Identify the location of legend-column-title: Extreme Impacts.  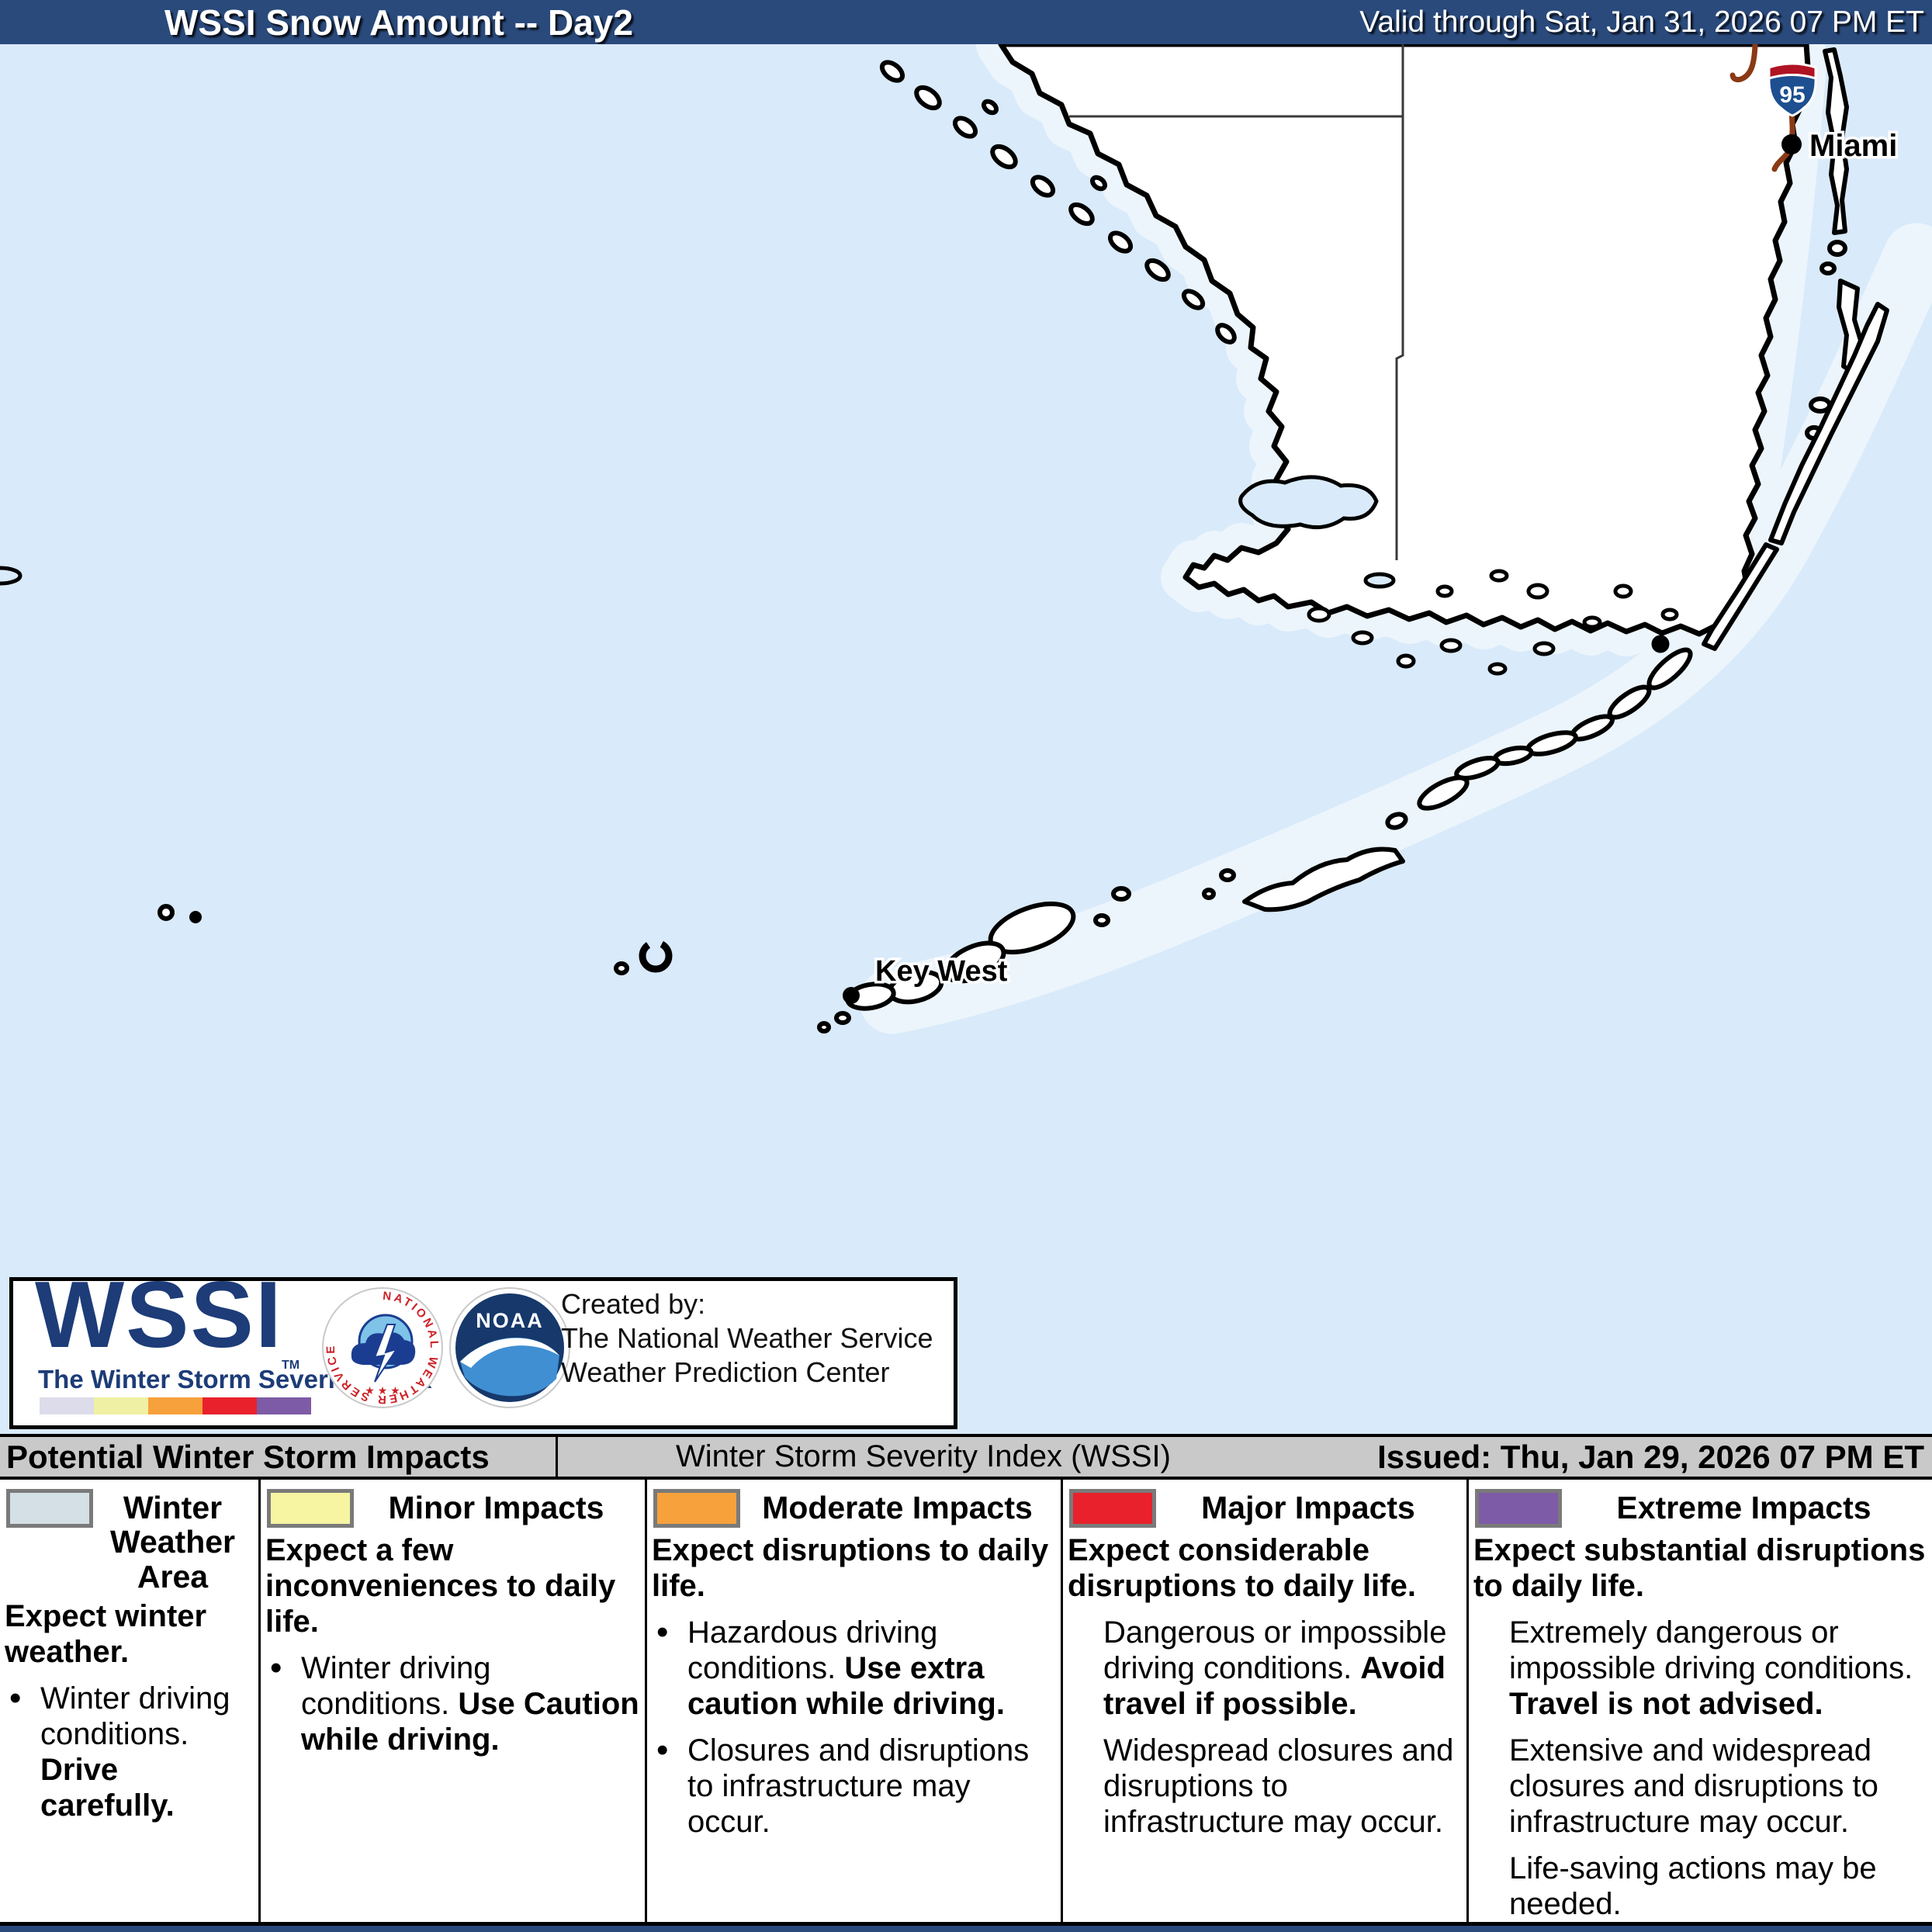
(1743, 1507).